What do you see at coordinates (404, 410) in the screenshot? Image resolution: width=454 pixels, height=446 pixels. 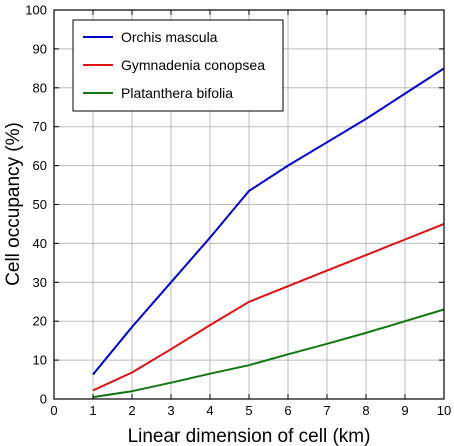 I see `x-tick-label: 9` at bounding box center [404, 410].